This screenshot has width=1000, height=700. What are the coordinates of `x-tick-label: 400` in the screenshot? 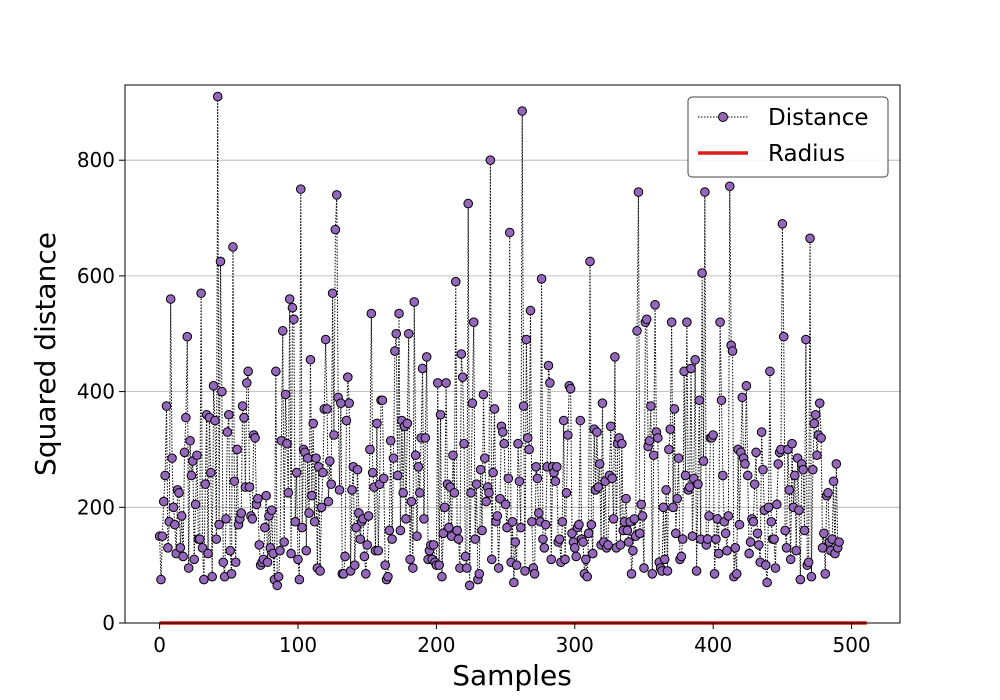 It's located at (713, 645).